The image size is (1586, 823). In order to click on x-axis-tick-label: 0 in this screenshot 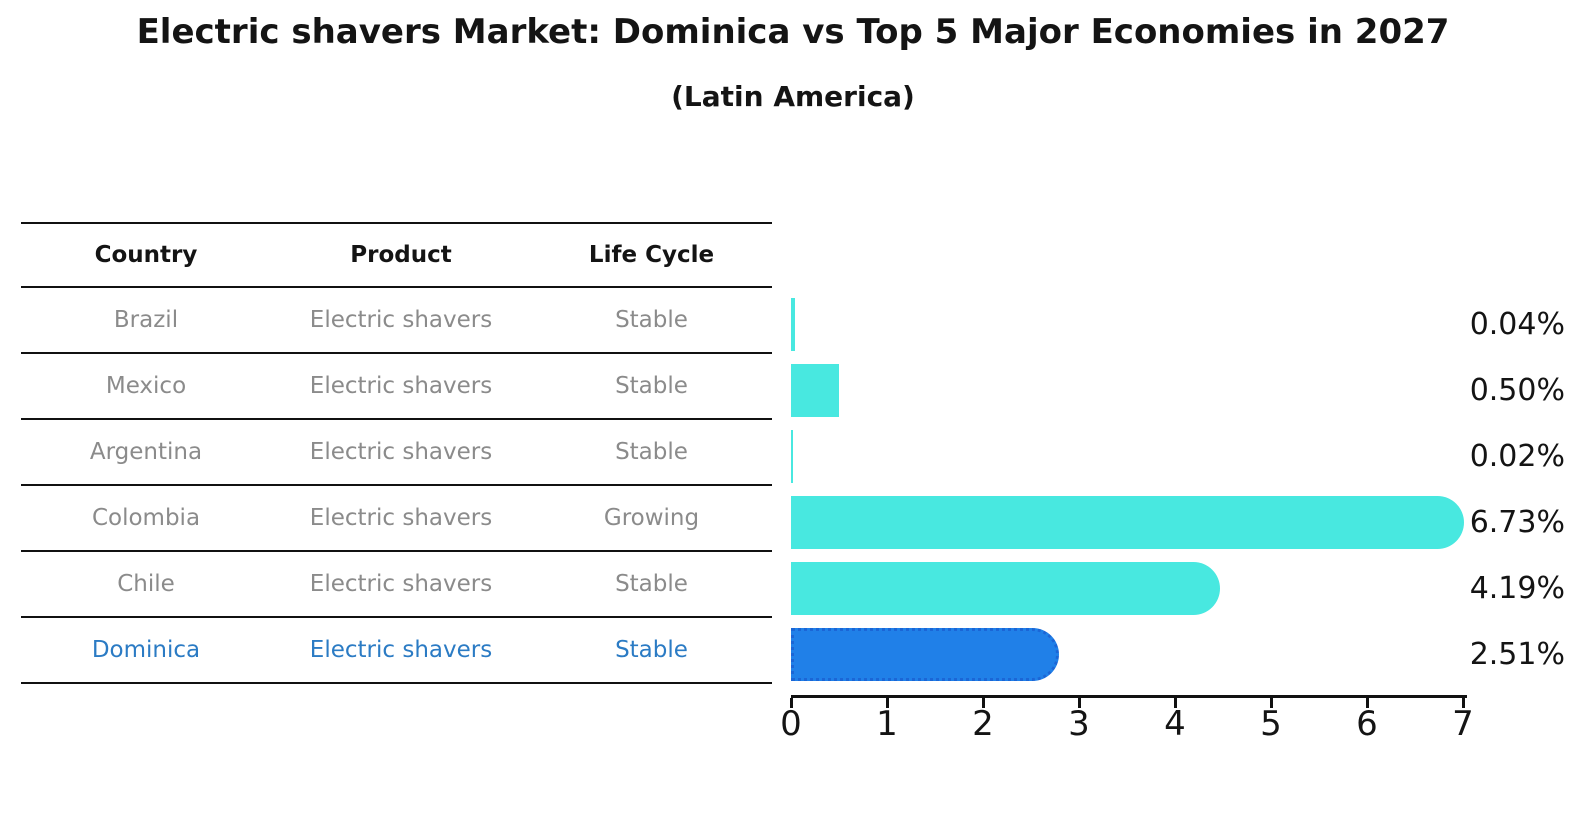, I will do `click(791, 724)`.